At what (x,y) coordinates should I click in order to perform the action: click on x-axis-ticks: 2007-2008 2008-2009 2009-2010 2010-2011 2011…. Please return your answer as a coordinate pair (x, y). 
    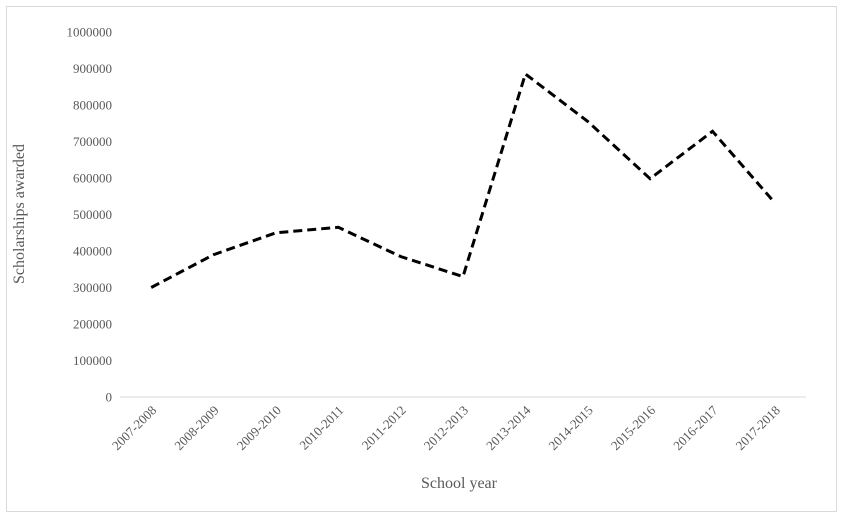
    Looking at the image, I should click on (446, 427).